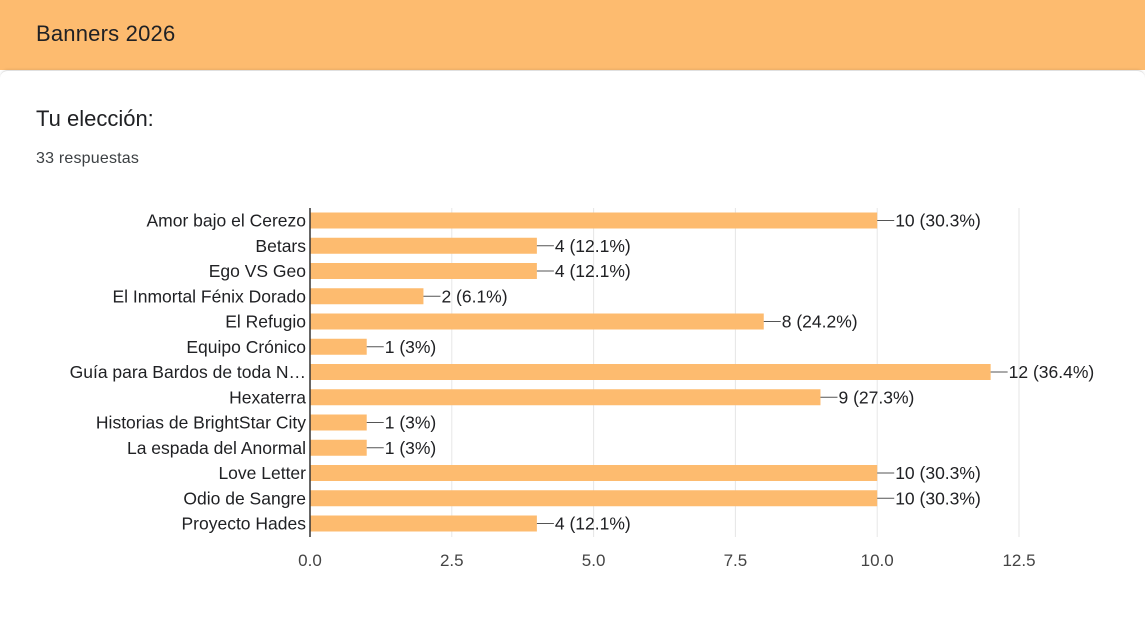 This screenshot has width=1145, height=630. I want to click on category-label: Hexaterra, so click(267, 397).